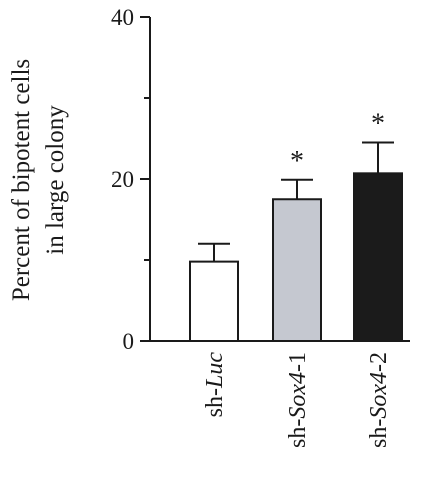 This screenshot has height=479, width=432. I want to click on y-axis-ticks: 0 20 40, so click(130, 179).